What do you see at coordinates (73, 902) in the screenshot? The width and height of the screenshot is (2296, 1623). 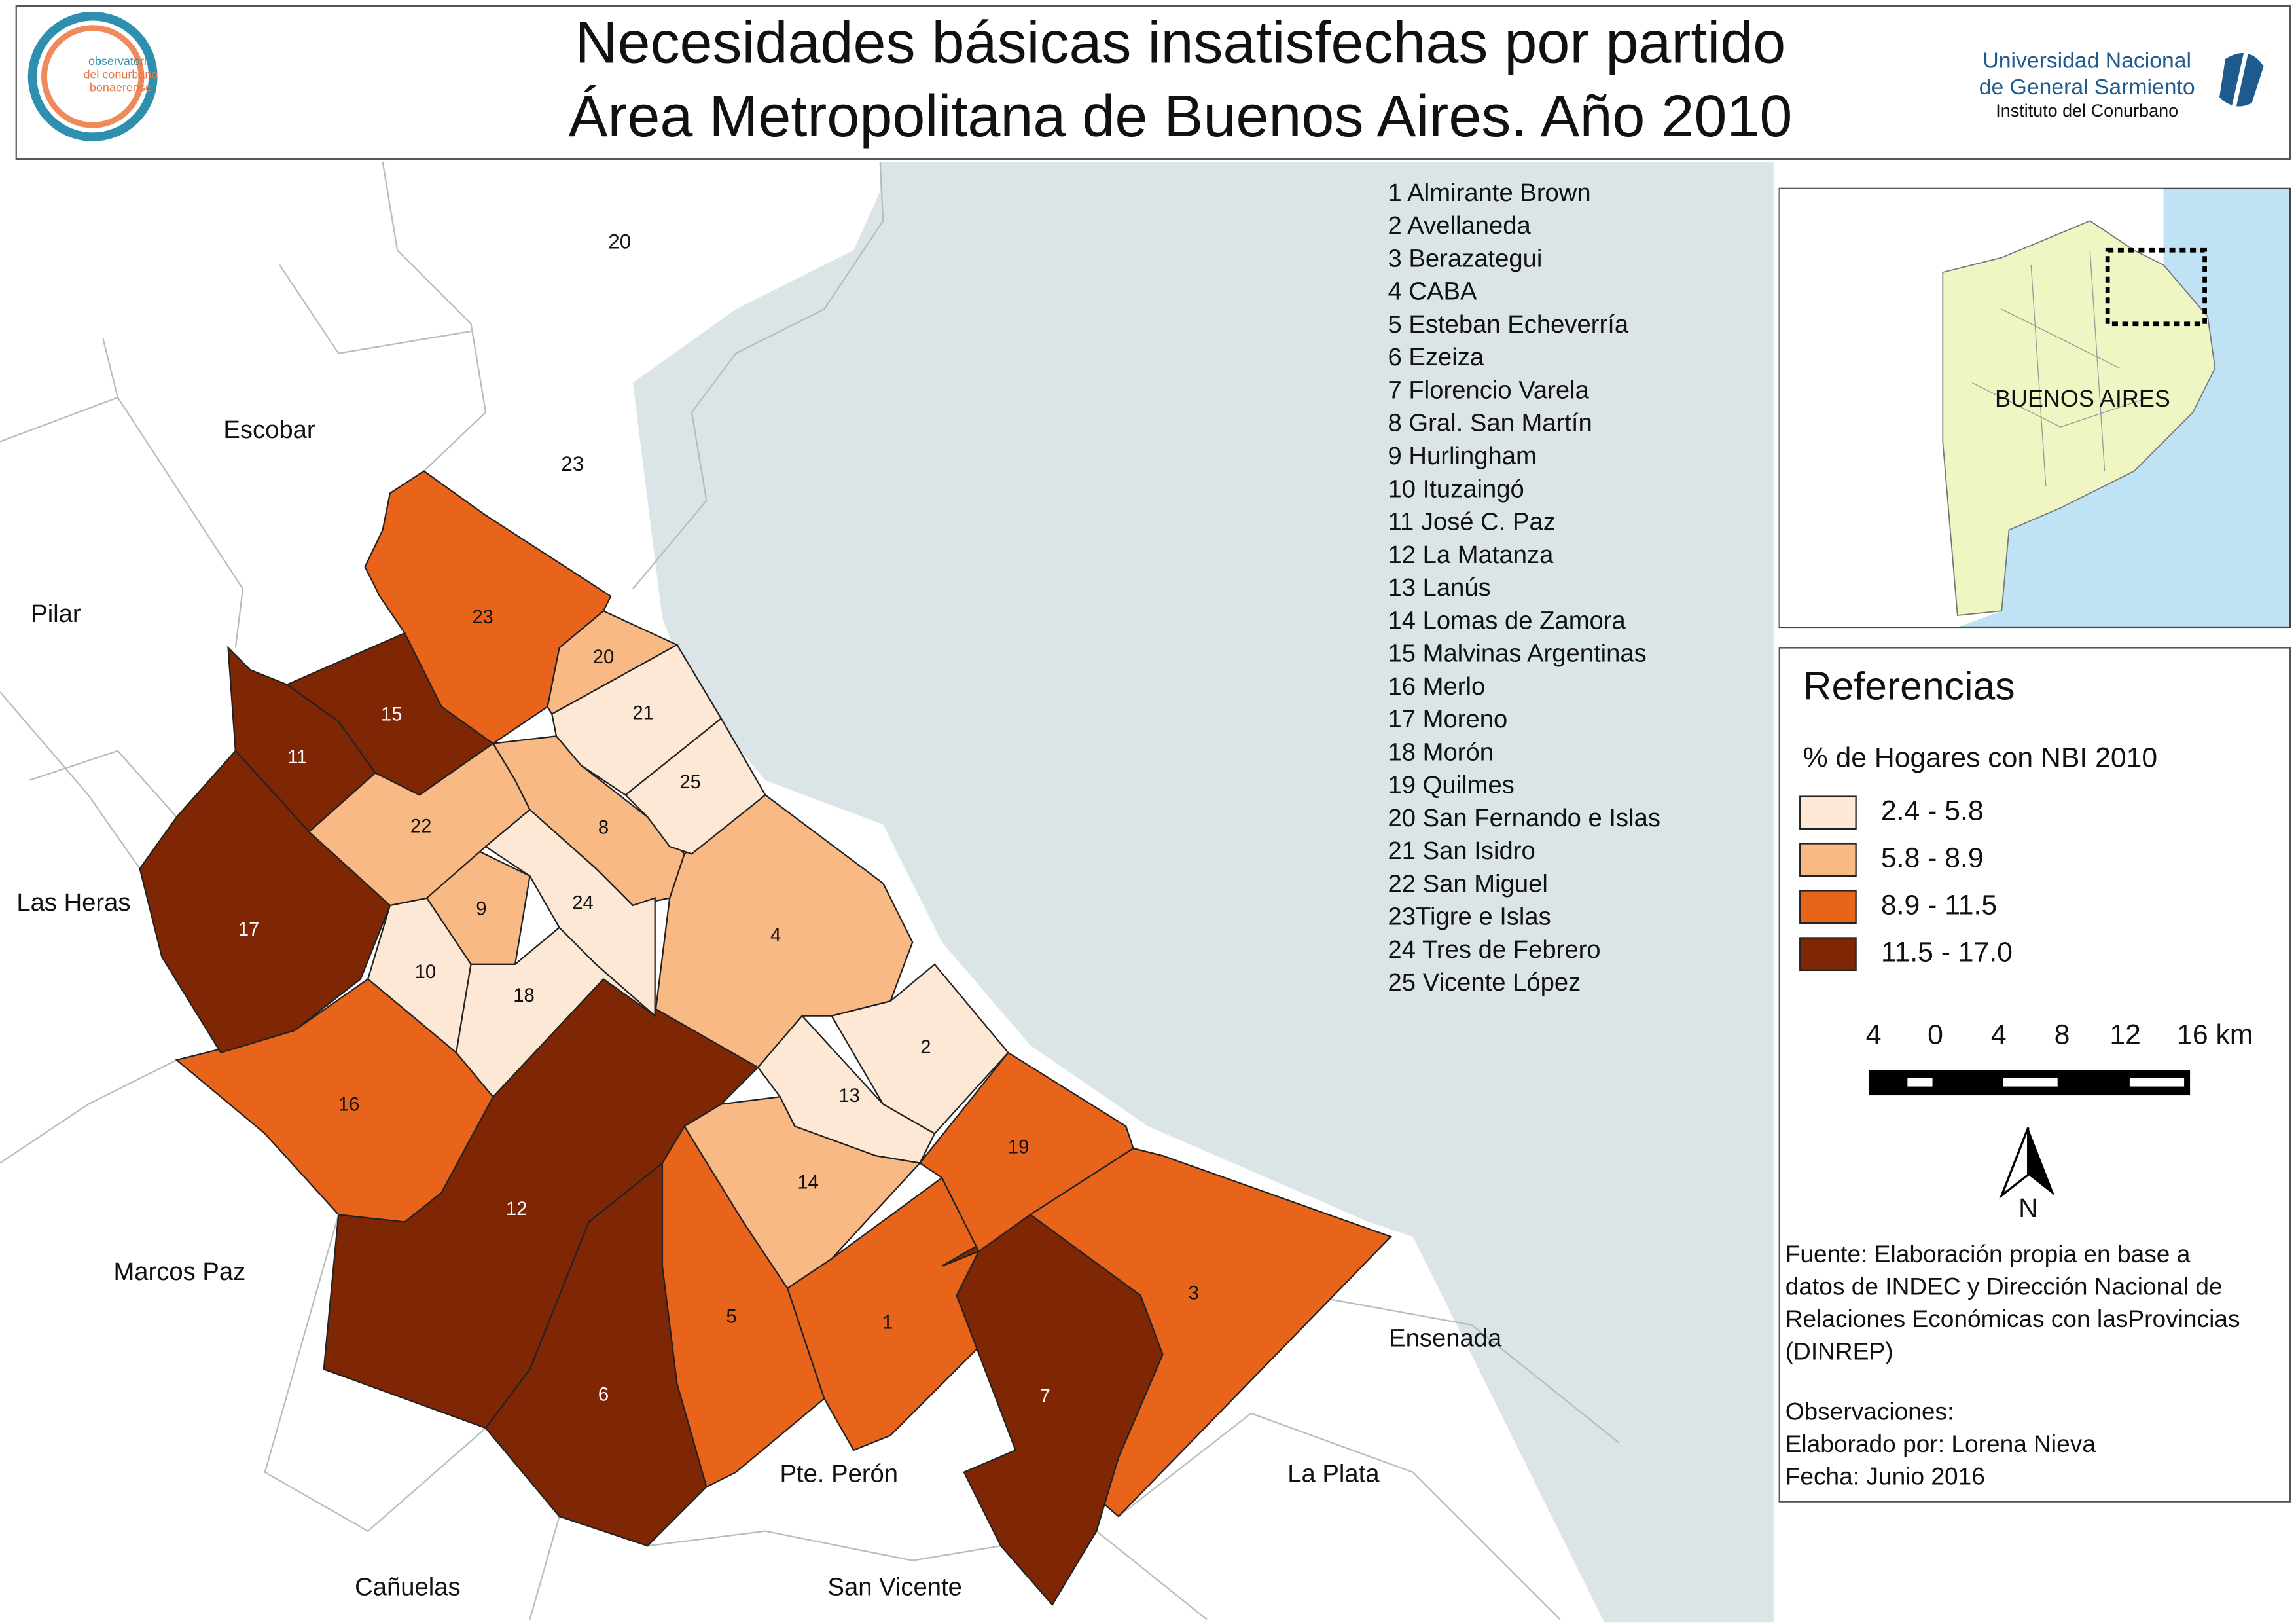 I see `place-label: Las Heras` at bounding box center [73, 902].